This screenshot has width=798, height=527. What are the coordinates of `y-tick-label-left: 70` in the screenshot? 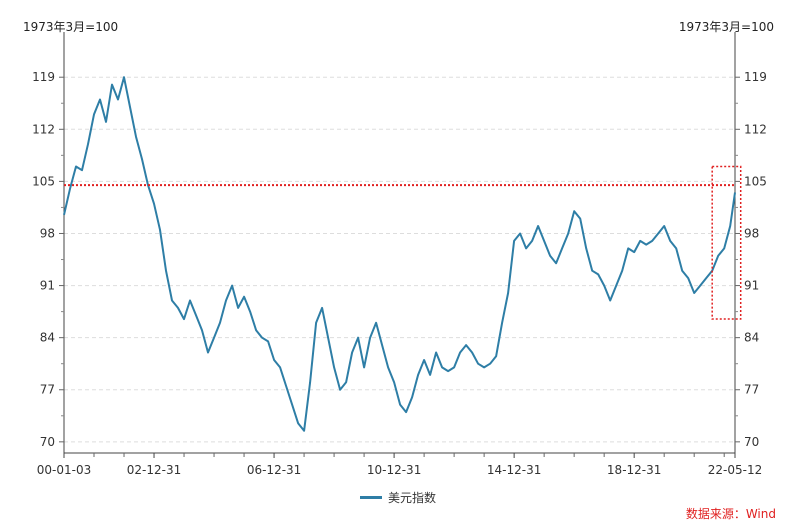 It's located at (47, 442).